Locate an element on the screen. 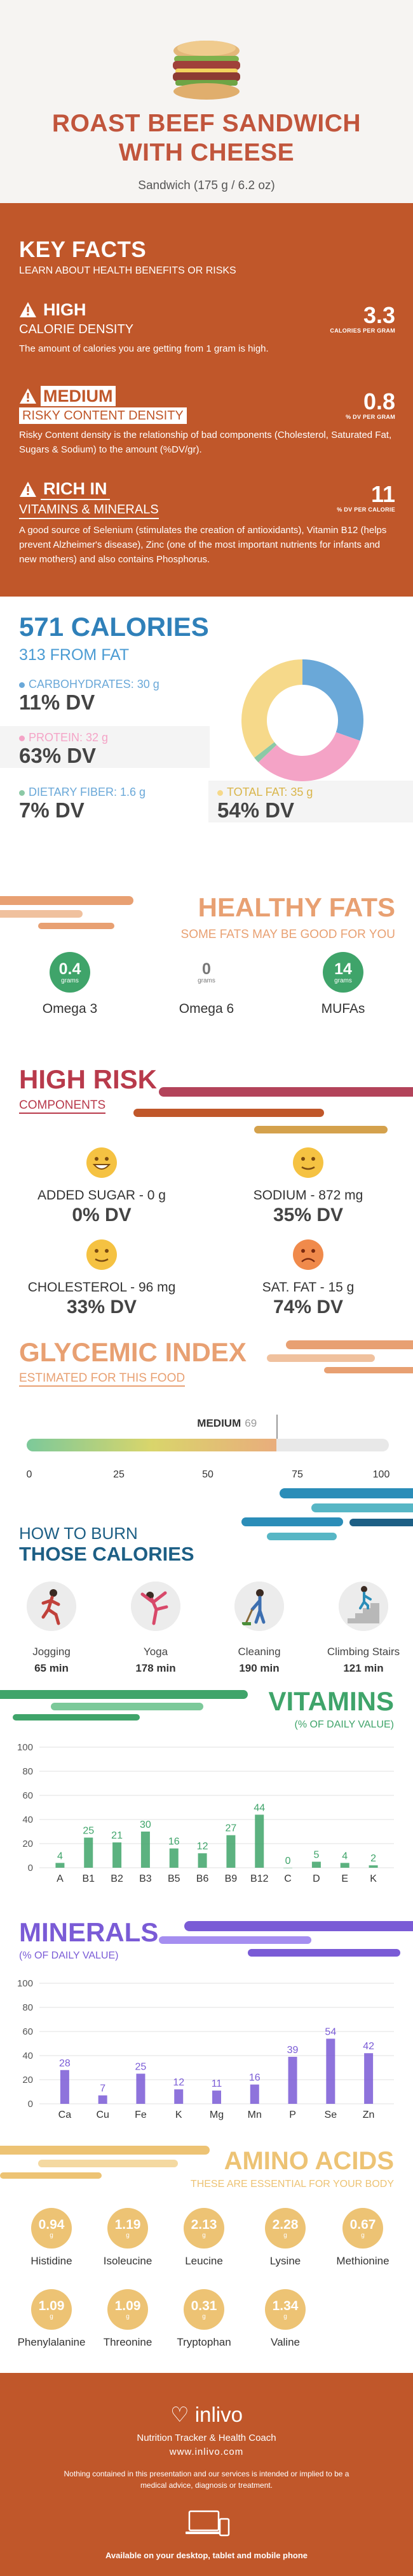 This screenshot has width=413, height=2576. sugar-label: ADDED SUGAR - 0 g is located at coordinates (102, 1195).